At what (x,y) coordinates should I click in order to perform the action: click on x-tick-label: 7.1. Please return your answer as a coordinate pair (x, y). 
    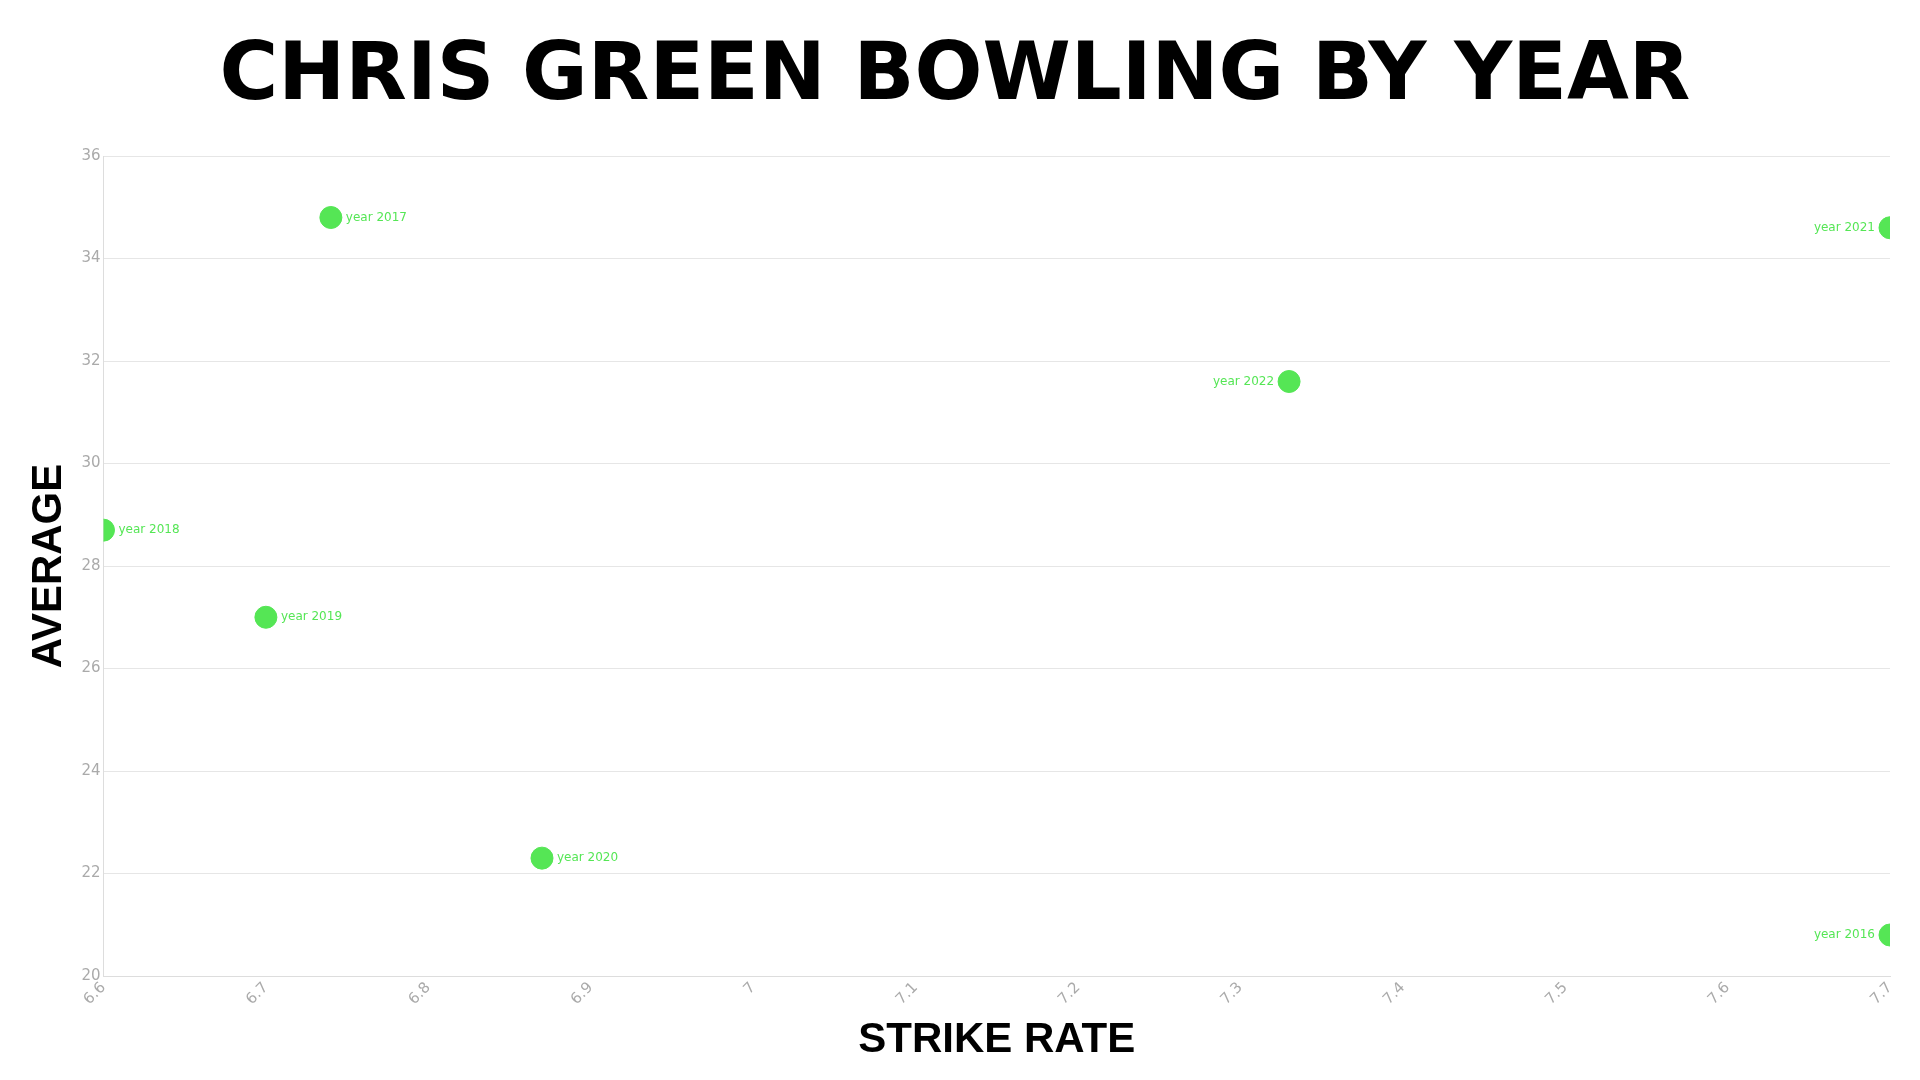
    Looking at the image, I should click on (906, 993).